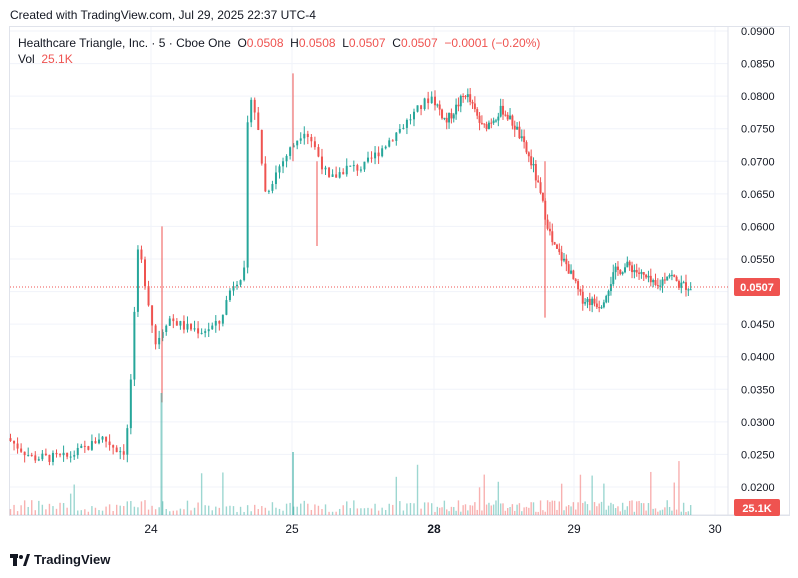 The height and width of the screenshot is (578, 798). I want to click on volume-value: 25.1K, so click(57, 59).